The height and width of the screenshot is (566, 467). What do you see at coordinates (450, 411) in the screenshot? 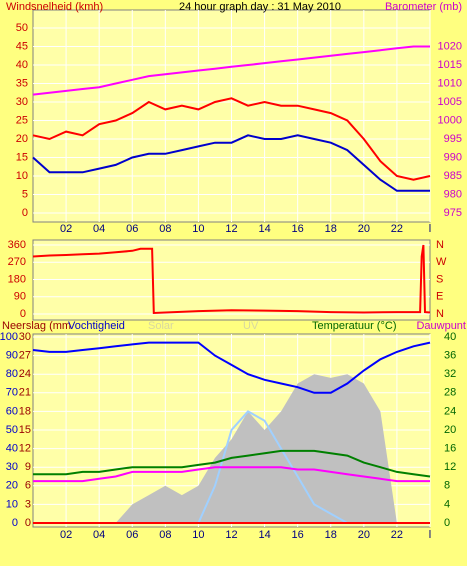
I see `y2-tick-label: 24` at bounding box center [450, 411].